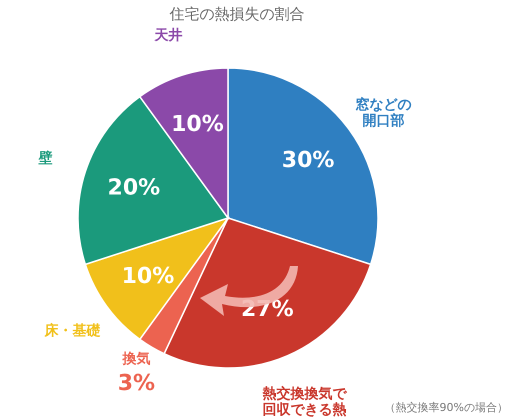 This screenshot has width=514, height=420. What do you see at coordinates (137, 383) in the screenshot?
I see `data-label: 3%` at bounding box center [137, 383].